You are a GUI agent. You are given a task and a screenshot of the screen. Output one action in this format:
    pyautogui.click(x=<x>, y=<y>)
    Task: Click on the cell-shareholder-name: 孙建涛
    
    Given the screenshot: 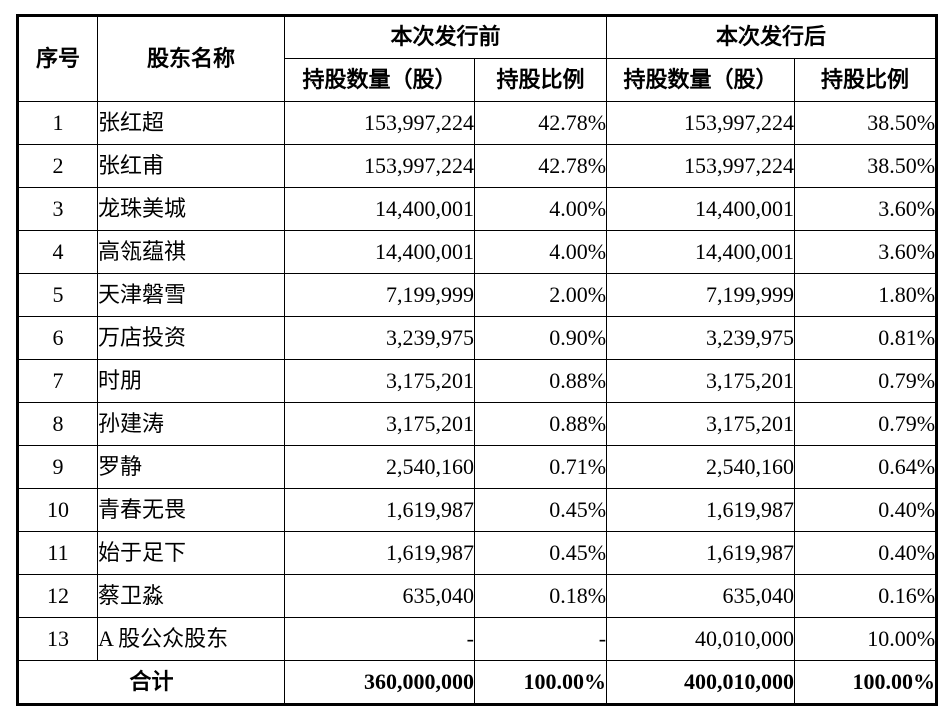 What is the action you would take?
    pyautogui.click(x=191, y=424)
    